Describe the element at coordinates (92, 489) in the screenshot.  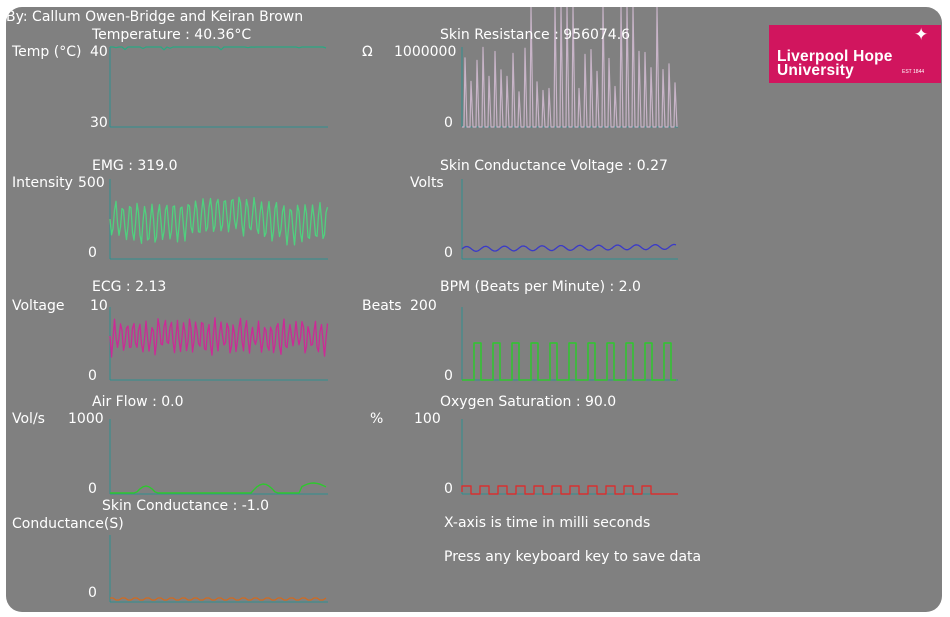
I see `airflow-ymin: 0` at that location.